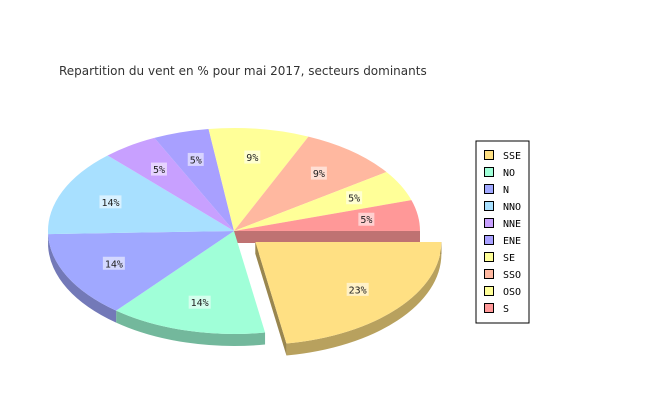  I want to click on pie-label-n: 14%, so click(114, 264).